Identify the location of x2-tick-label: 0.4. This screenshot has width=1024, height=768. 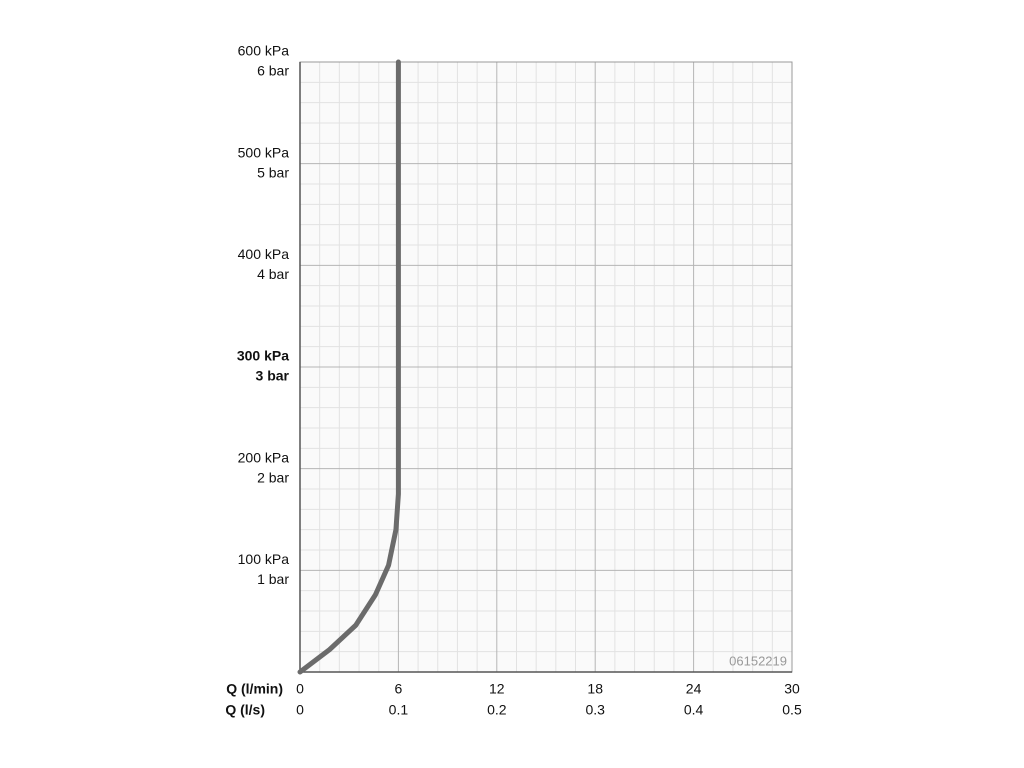
(694, 710).